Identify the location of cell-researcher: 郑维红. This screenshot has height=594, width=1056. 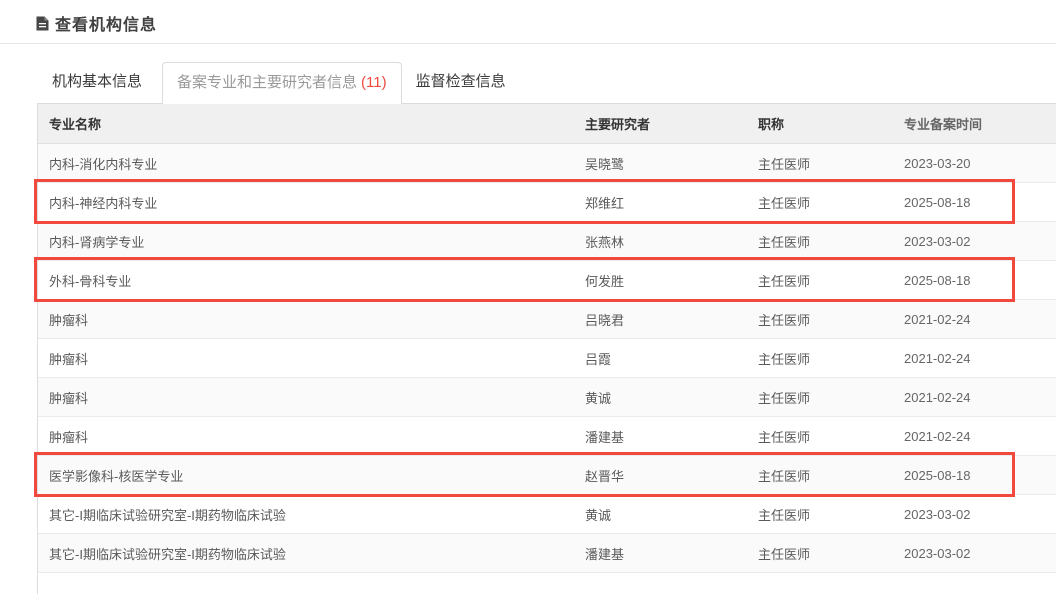
(605, 203).